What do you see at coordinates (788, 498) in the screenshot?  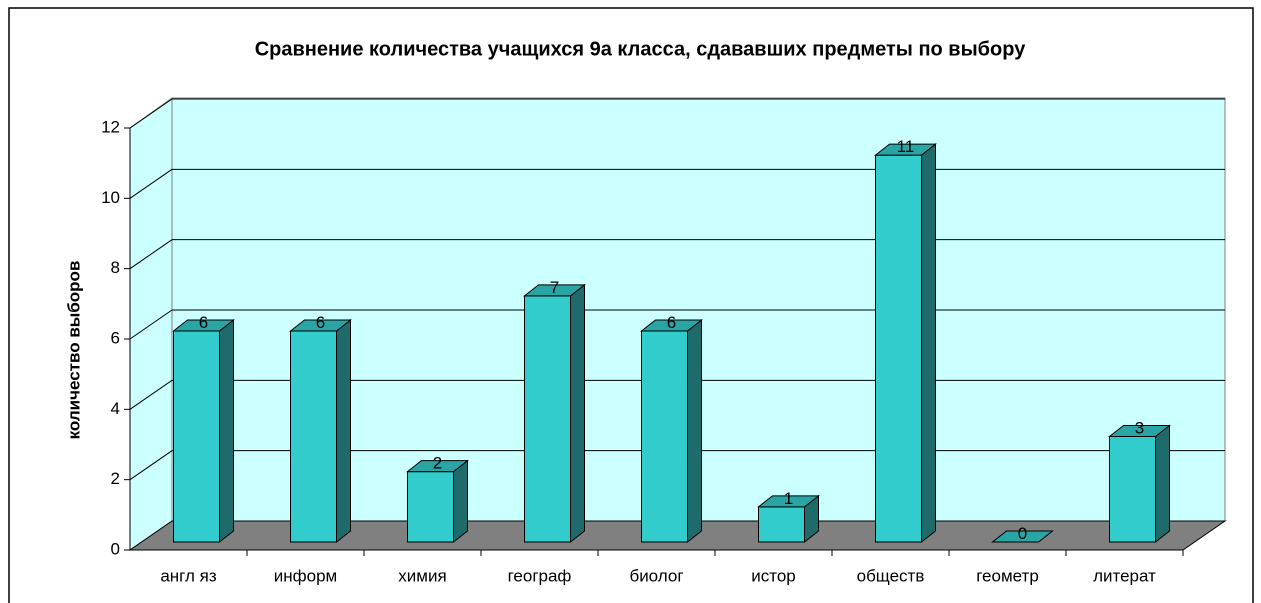 I see `data-label: 1` at bounding box center [788, 498].